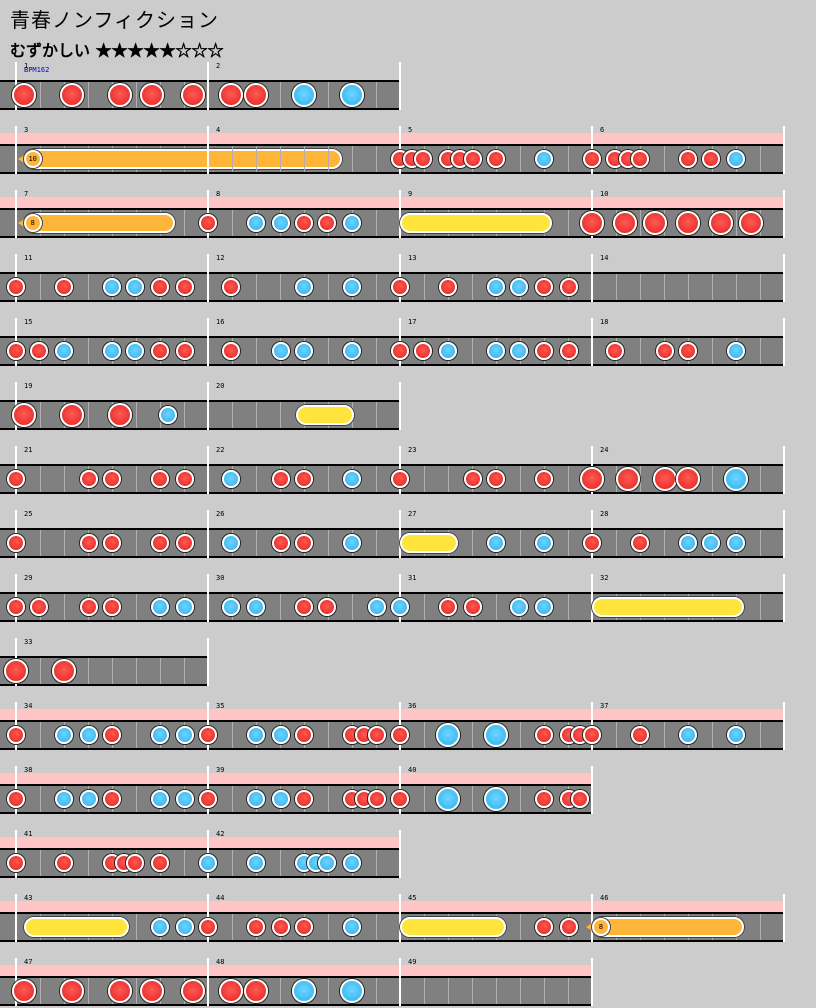 Image resolution: width=816 pixels, height=1008 pixels. What do you see at coordinates (114, 20) in the screenshot?
I see `song-title: 青春ノンフィクション` at bounding box center [114, 20].